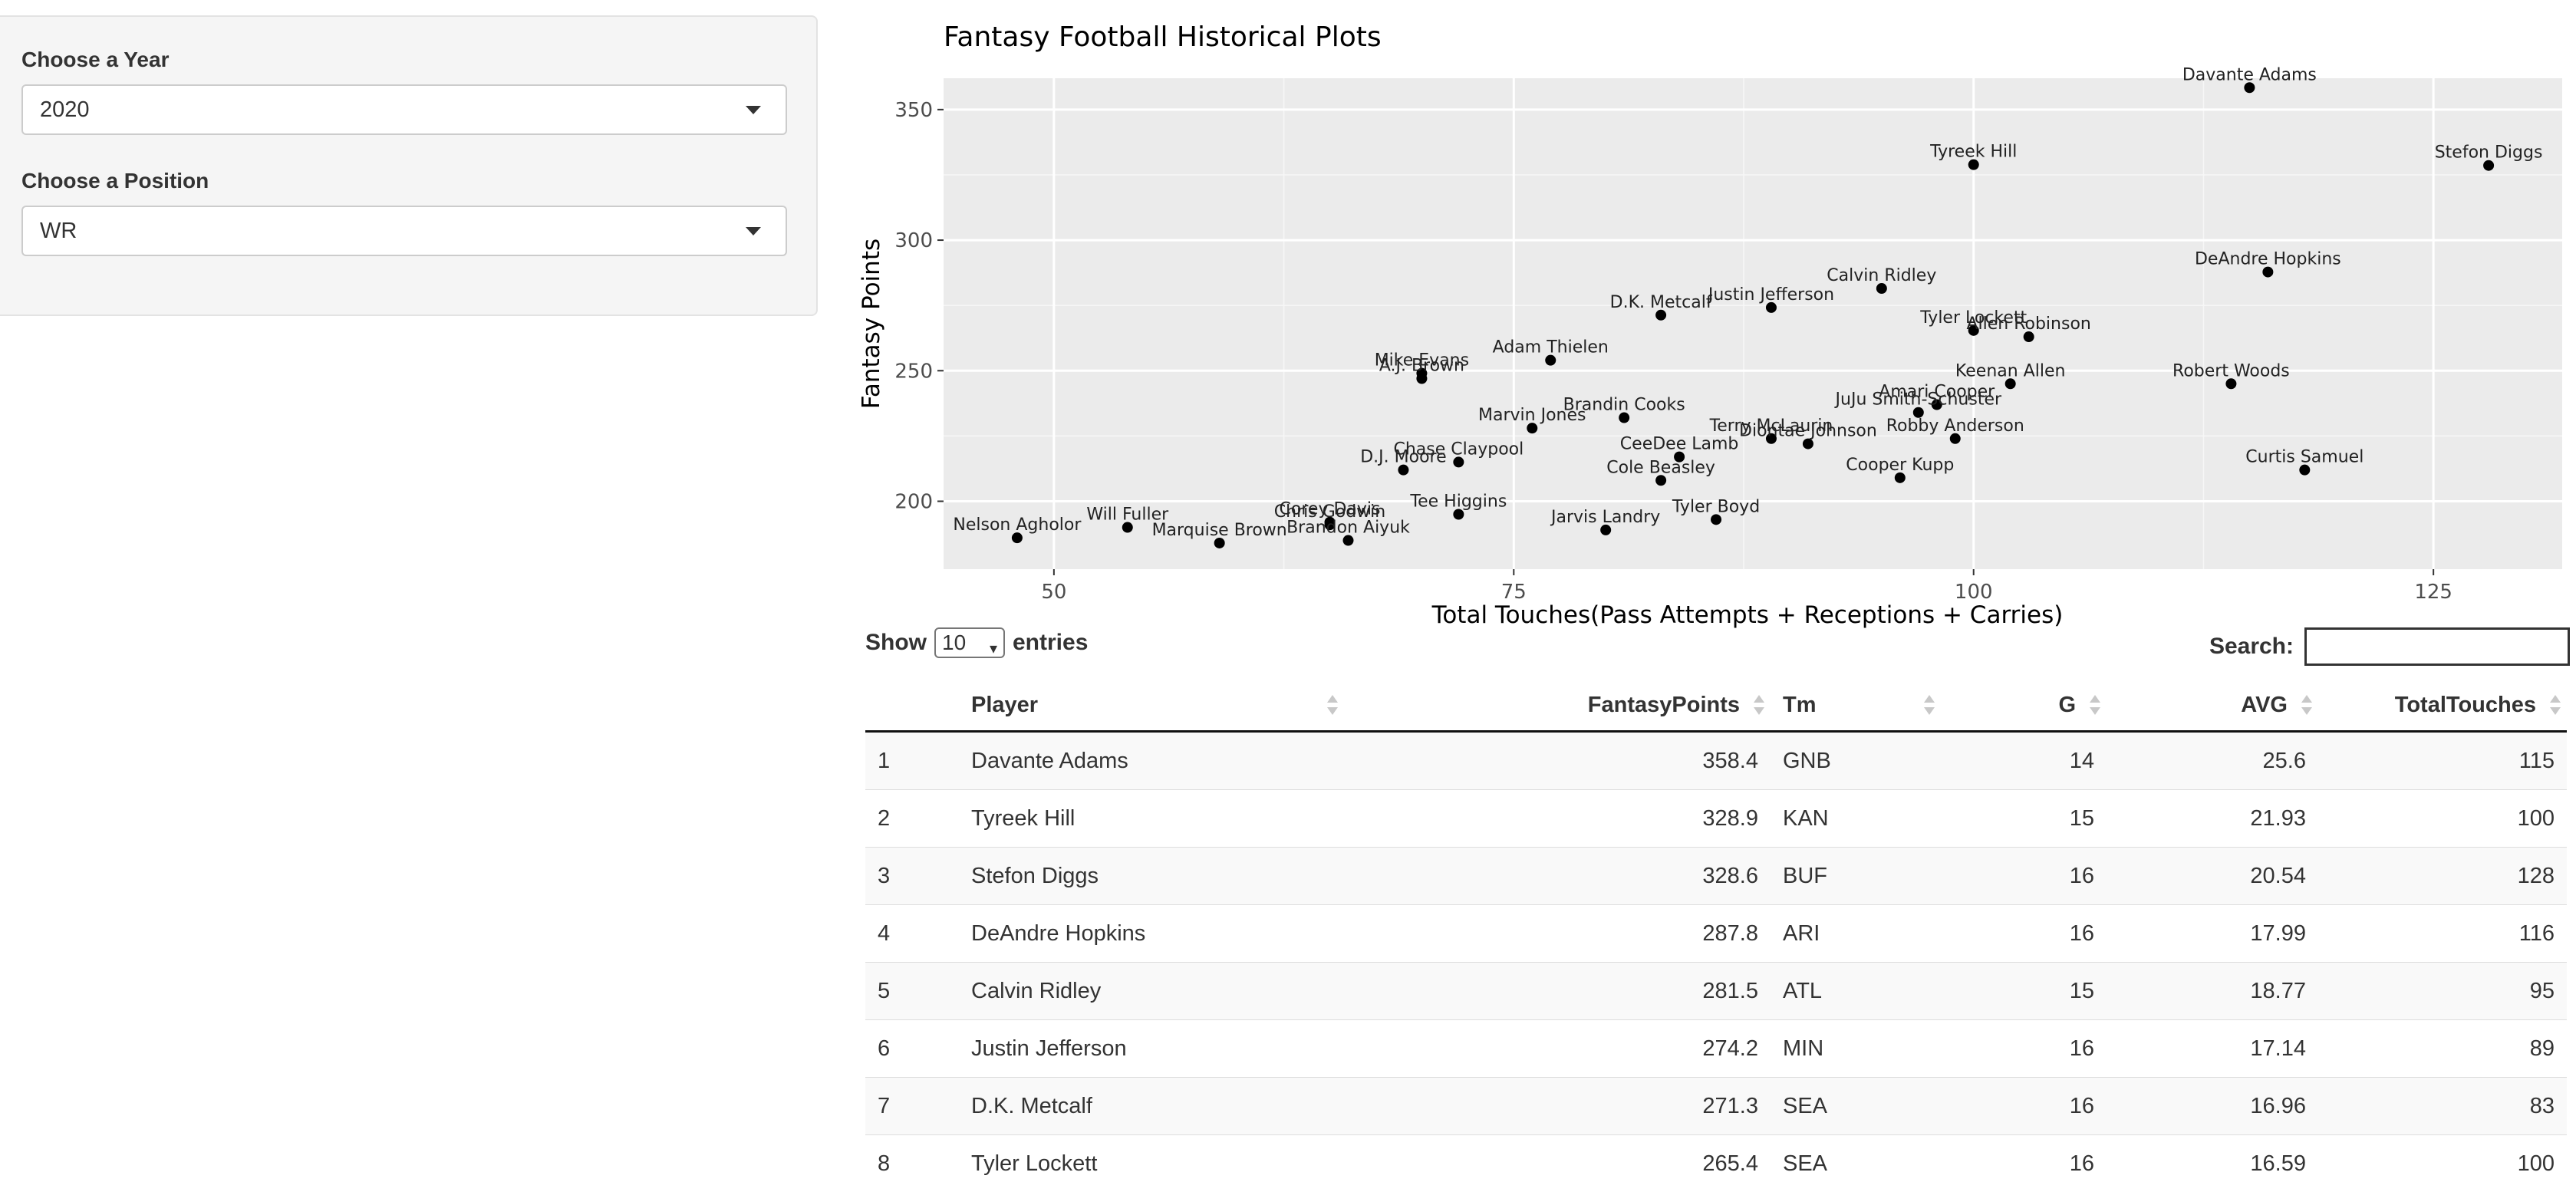 The height and width of the screenshot is (1192, 2576). What do you see at coordinates (2489, 153) in the screenshot?
I see `point-label: Stefon Diggs` at bounding box center [2489, 153].